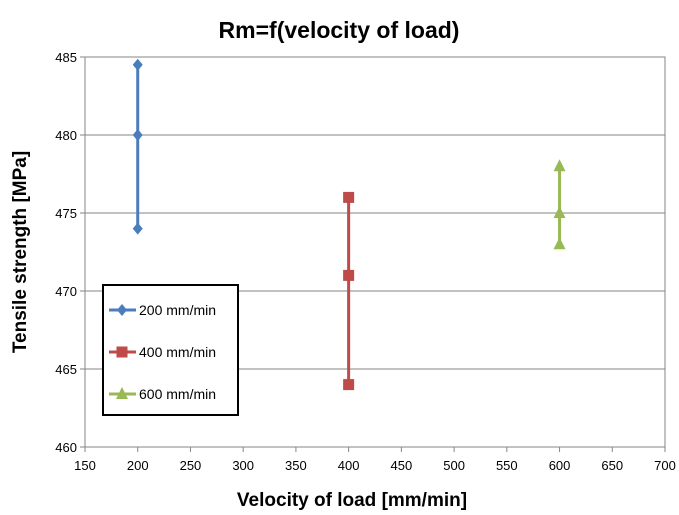  Describe the element at coordinates (352, 500) in the screenshot. I see `x-axis-label: Velocity of load [mm/min]` at that location.